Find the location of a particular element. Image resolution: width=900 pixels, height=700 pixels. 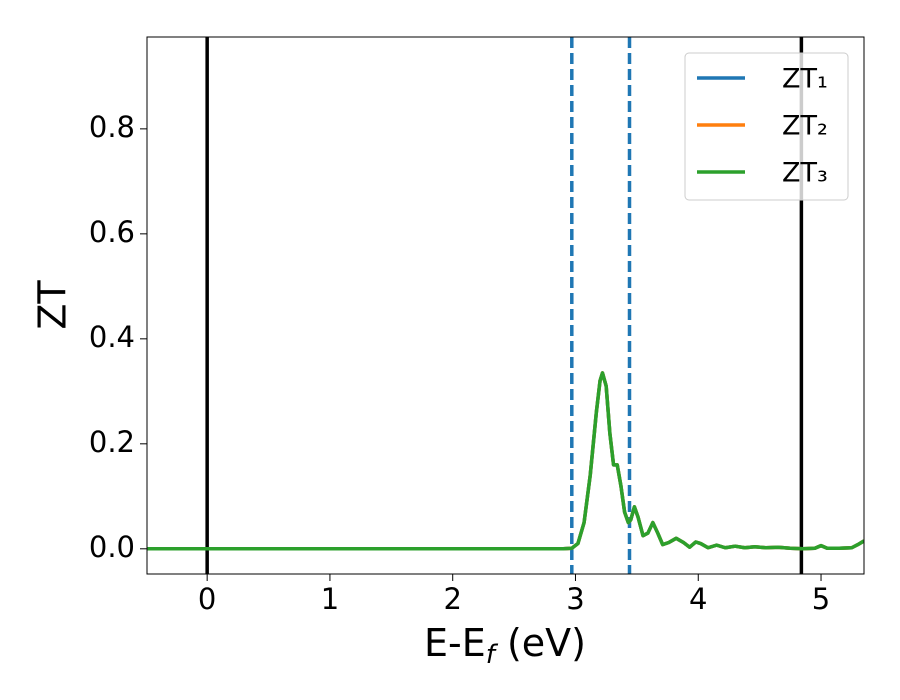

x-tick-label: 3 is located at coordinates (575, 599).